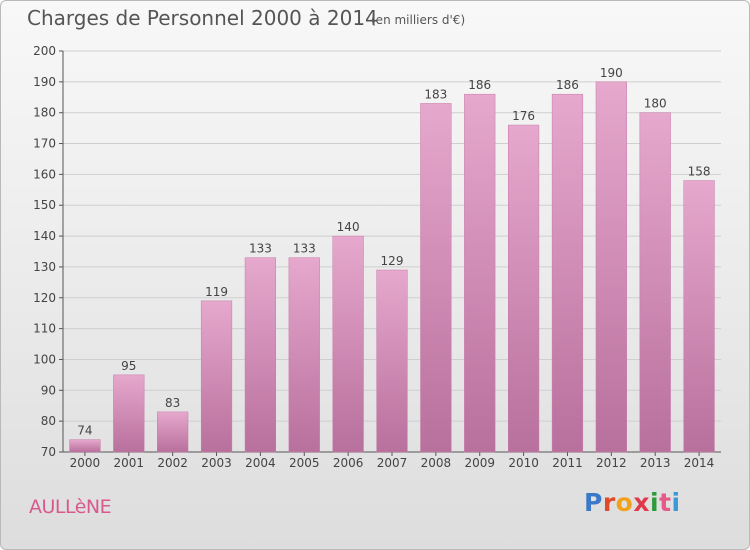 The width and height of the screenshot is (750, 550). Describe the element at coordinates (436, 463) in the screenshot. I see `x-tick-label: 2008` at that location.